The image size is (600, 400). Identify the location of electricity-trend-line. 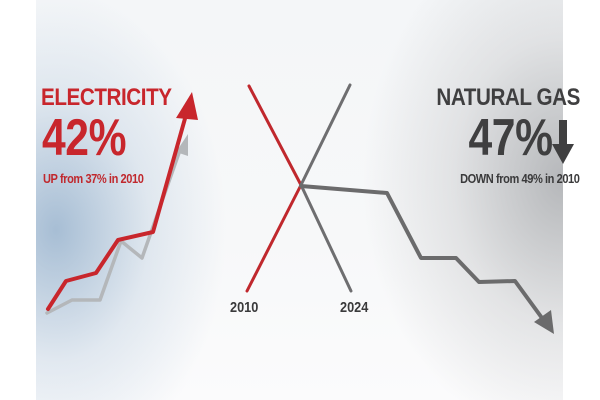
(122, 201).